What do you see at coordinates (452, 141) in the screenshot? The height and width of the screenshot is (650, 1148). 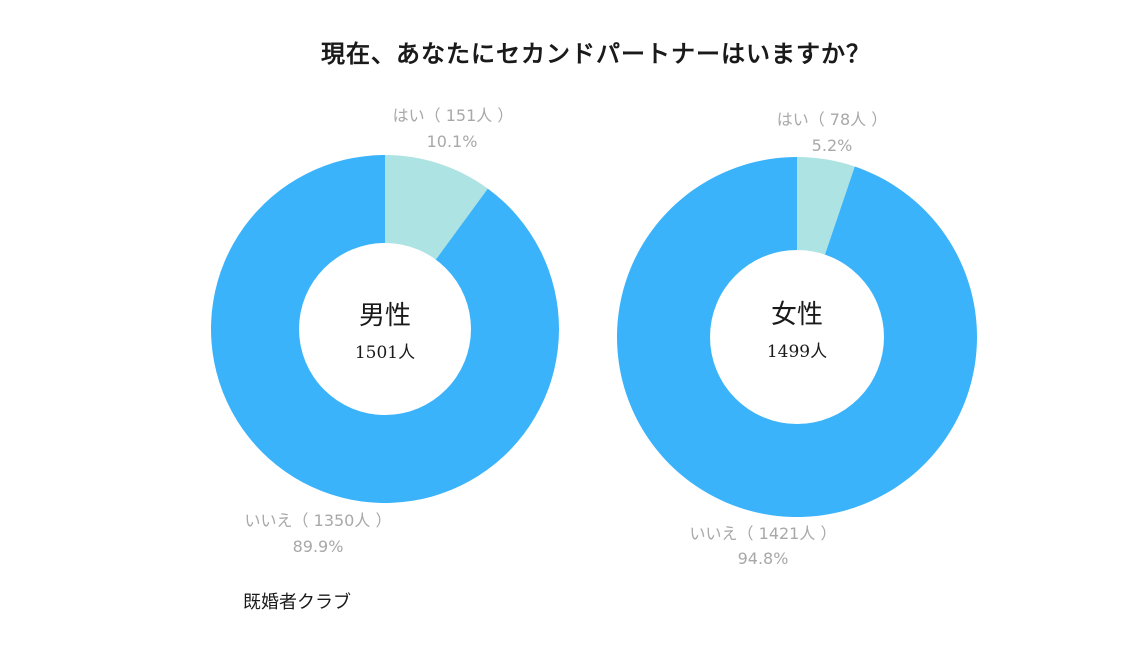 I see `slice-percent-male-yes: 10.1%` at bounding box center [452, 141].